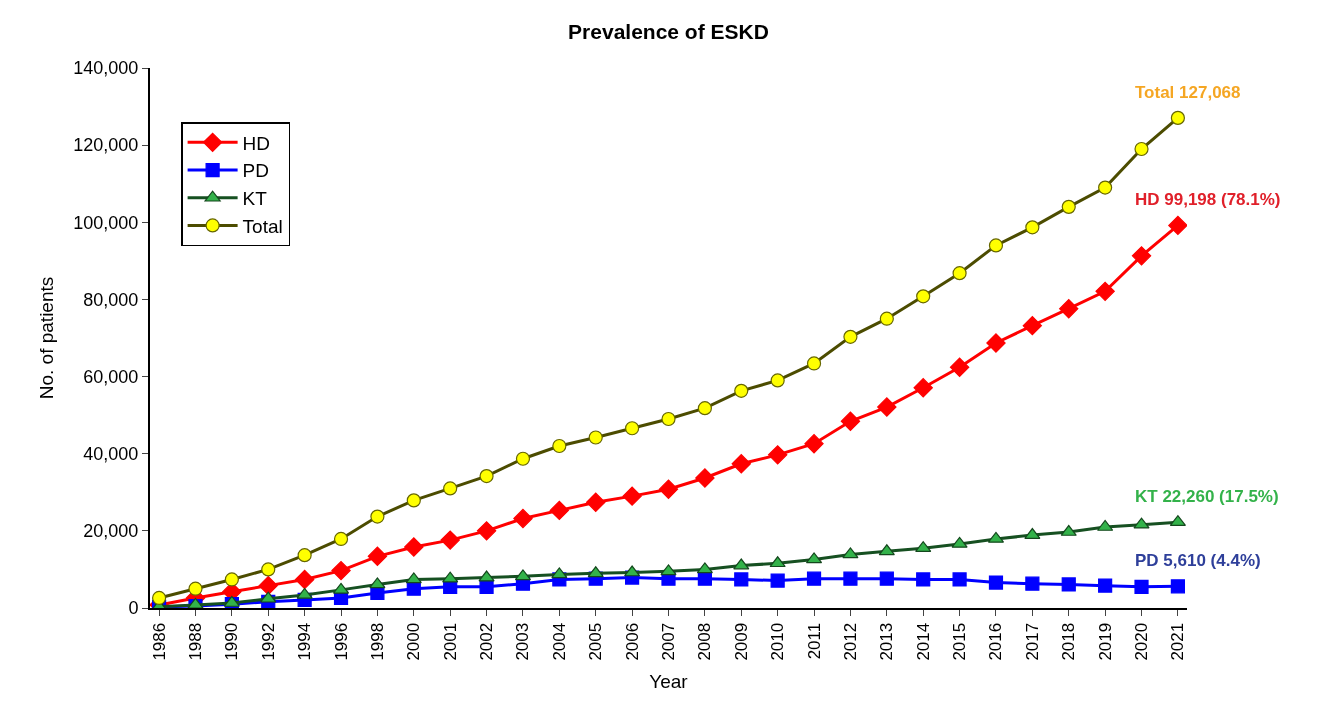 Image resolution: width=1327 pixels, height=708 pixels. I want to click on x-tick-label: 2019, so click(1105, 641).